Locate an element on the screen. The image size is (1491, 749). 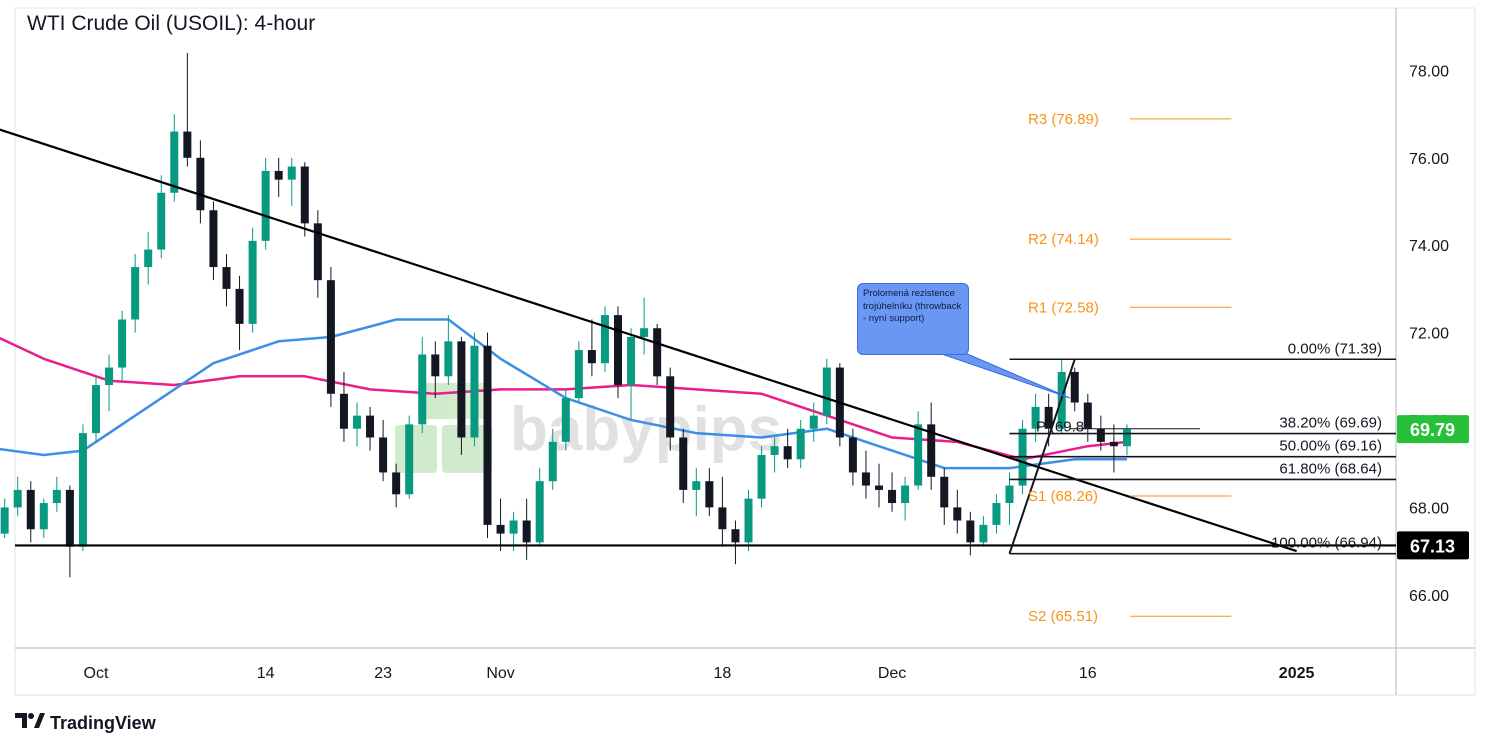
current-price-badge is located at coordinates (1433, 429).